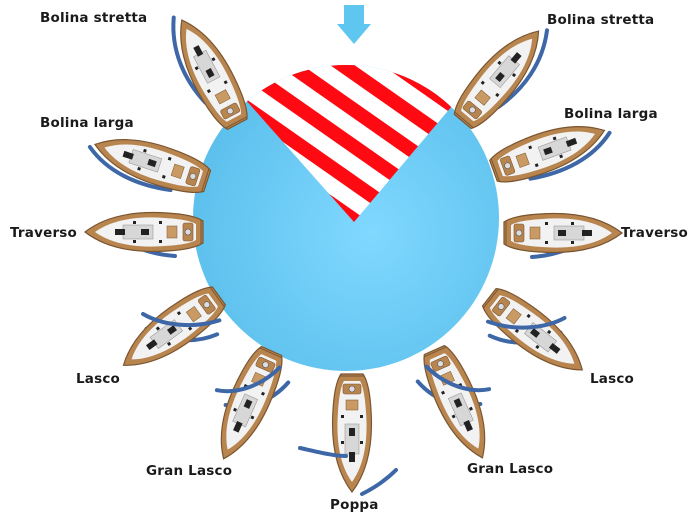 This screenshot has height=519, width=700. I want to click on label-bolina-stretta-right: Bolina stretta, so click(600, 20).